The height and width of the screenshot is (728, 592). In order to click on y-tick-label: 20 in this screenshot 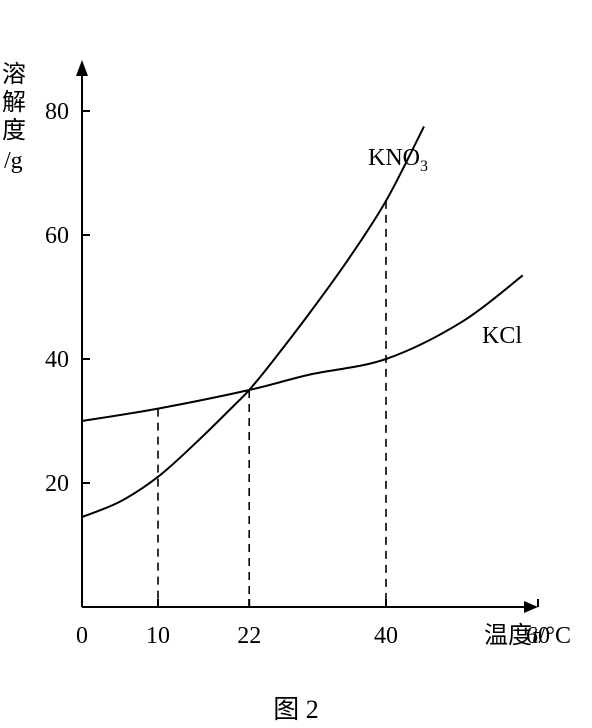, I will do `click(57, 484)`.